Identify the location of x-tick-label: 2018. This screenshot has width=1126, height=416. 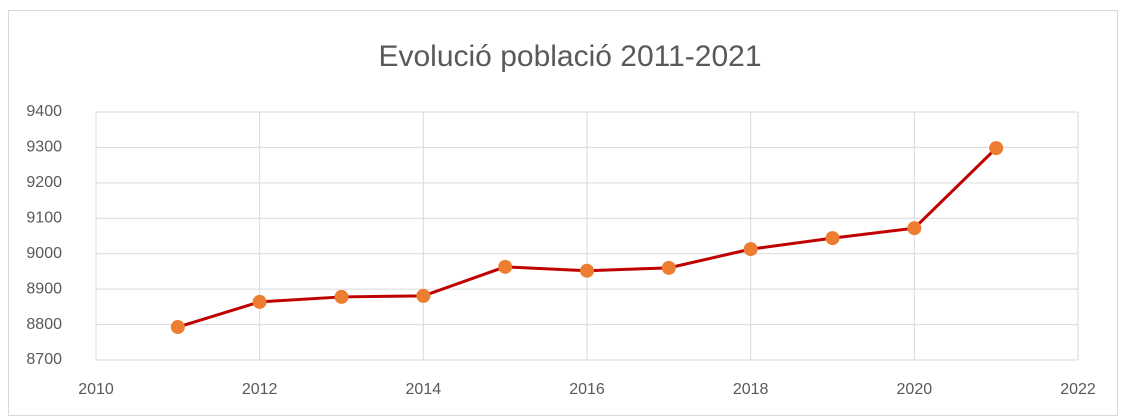
(751, 389).